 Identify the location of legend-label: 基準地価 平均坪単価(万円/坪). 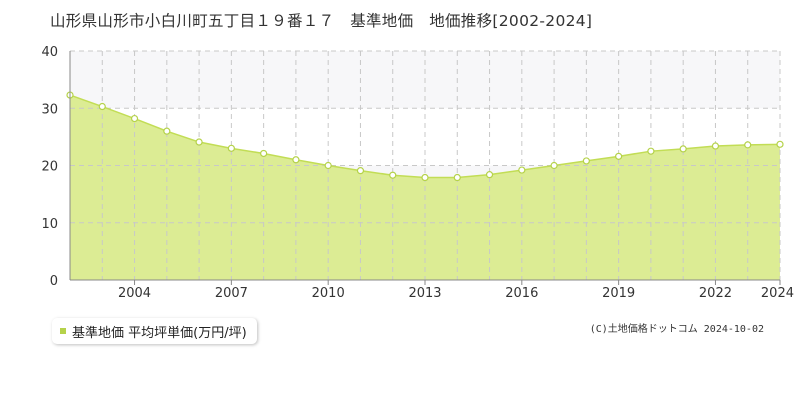
(159, 333).